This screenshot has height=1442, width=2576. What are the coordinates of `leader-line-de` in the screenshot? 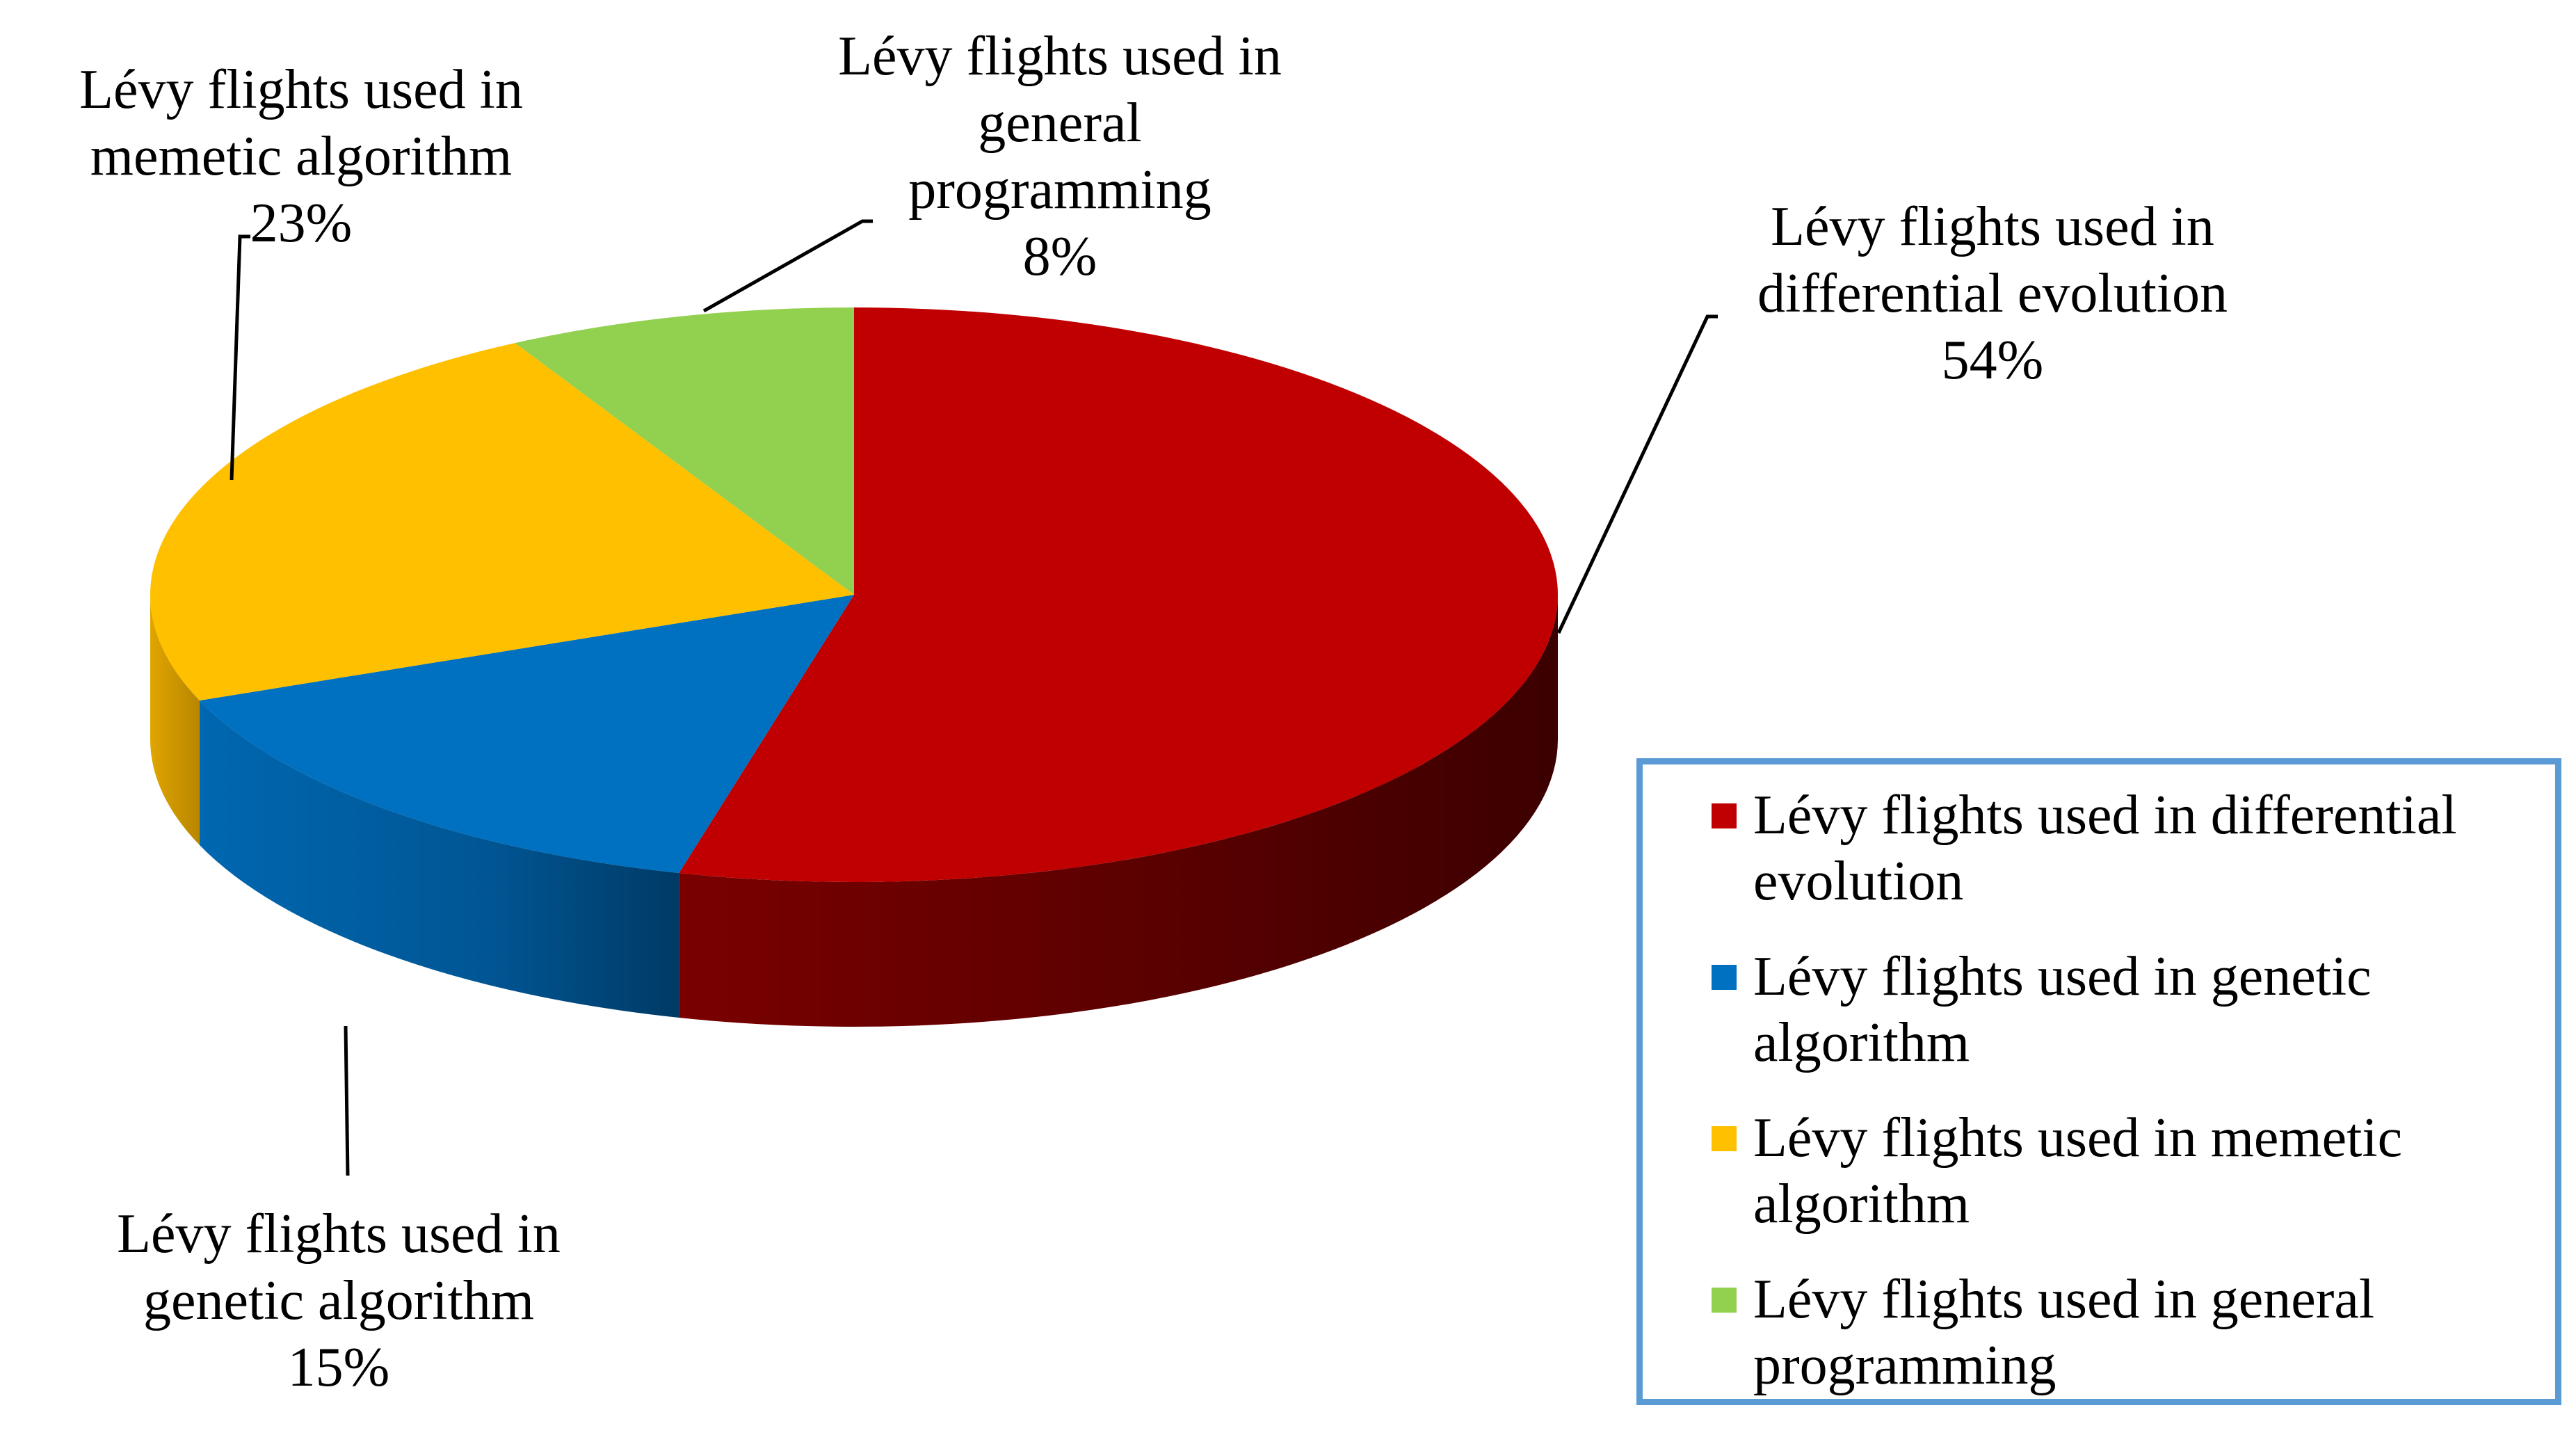 It's located at (1637, 474).